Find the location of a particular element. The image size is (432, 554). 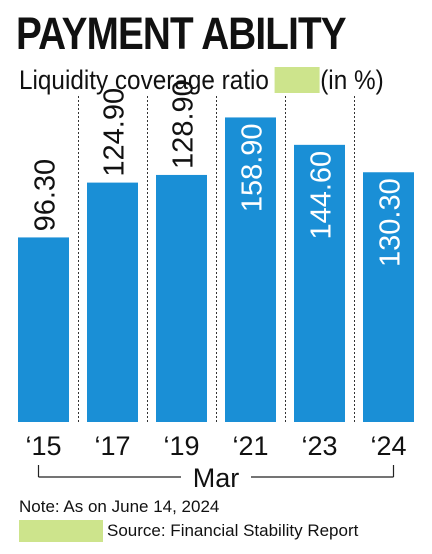

value-label: 128.90 is located at coordinates (184, 124).